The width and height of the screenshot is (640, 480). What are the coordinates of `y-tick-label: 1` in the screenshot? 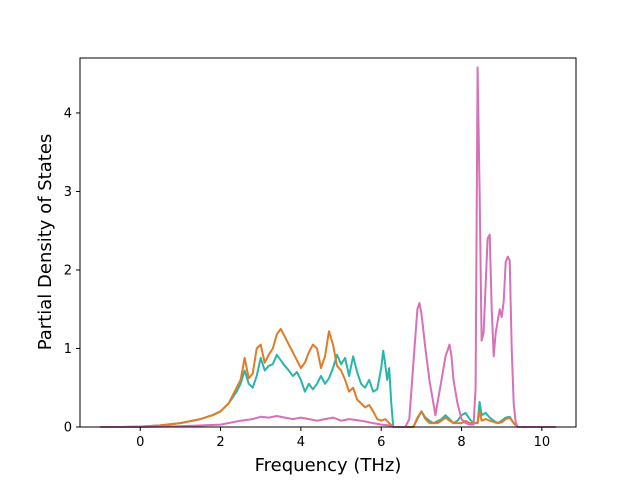 It's located at (68, 349).